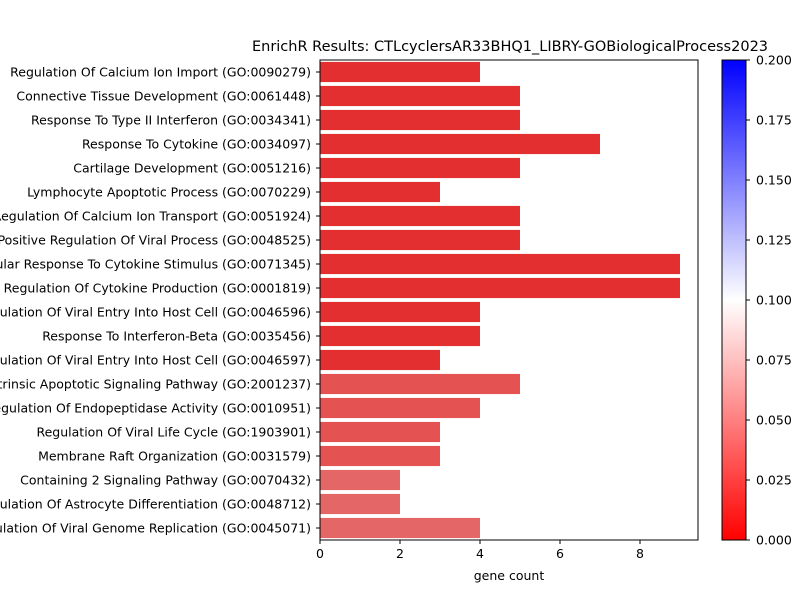 This screenshot has height=600, width=800. I want to click on x-tick-label: 4, so click(480, 553).